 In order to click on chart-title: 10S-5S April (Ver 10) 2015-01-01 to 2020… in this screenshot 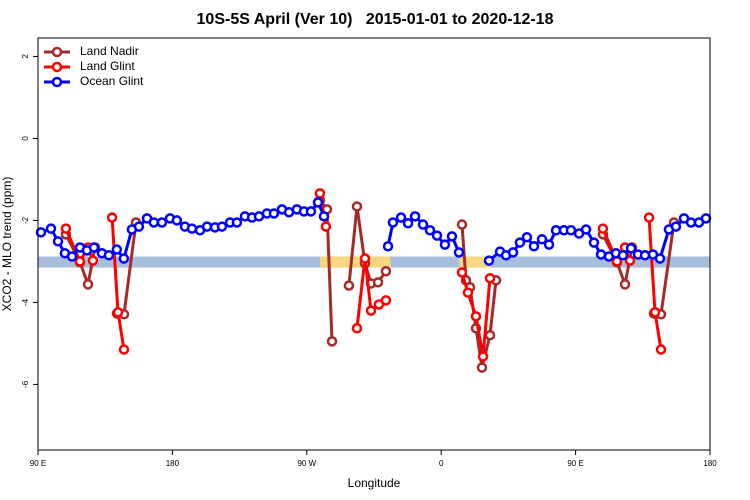, I will do `click(375, 19)`.